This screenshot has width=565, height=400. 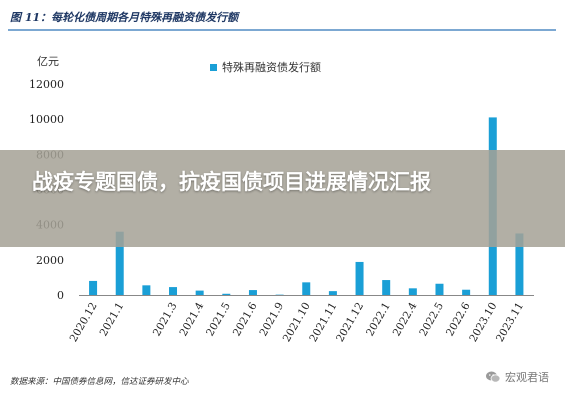 I want to click on x-tick-label: 2022.6, so click(x=458, y=319).